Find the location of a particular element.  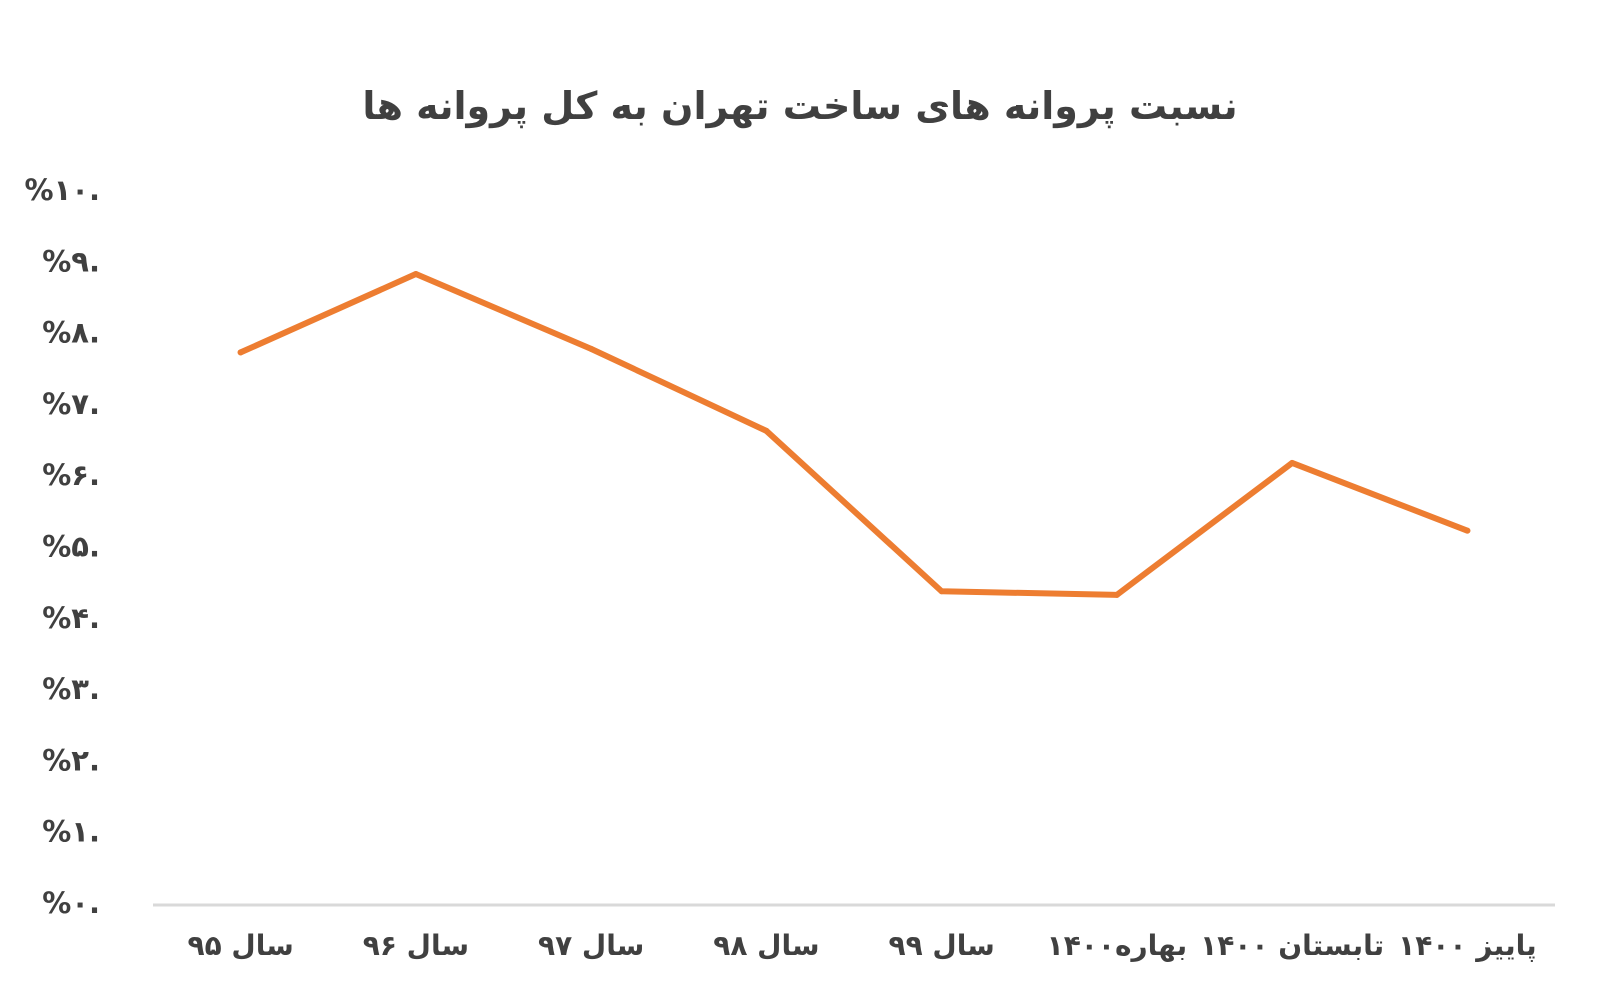

x-tick-label: تابستان ۱۴۰۰ is located at coordinates (1292, 945).